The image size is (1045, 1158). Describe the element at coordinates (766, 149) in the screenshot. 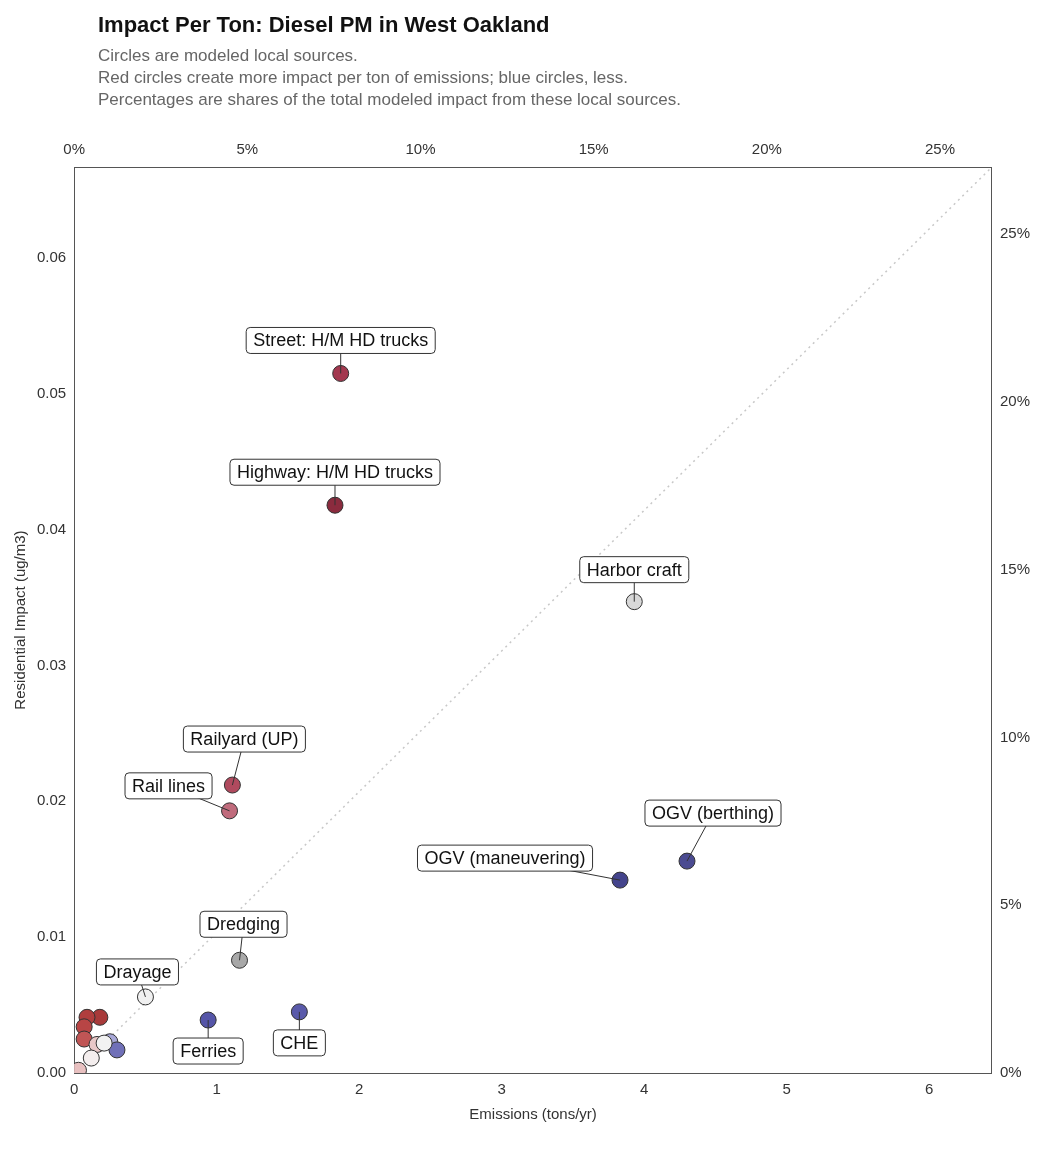

I see `x2-tick-label: 20%` at that location.